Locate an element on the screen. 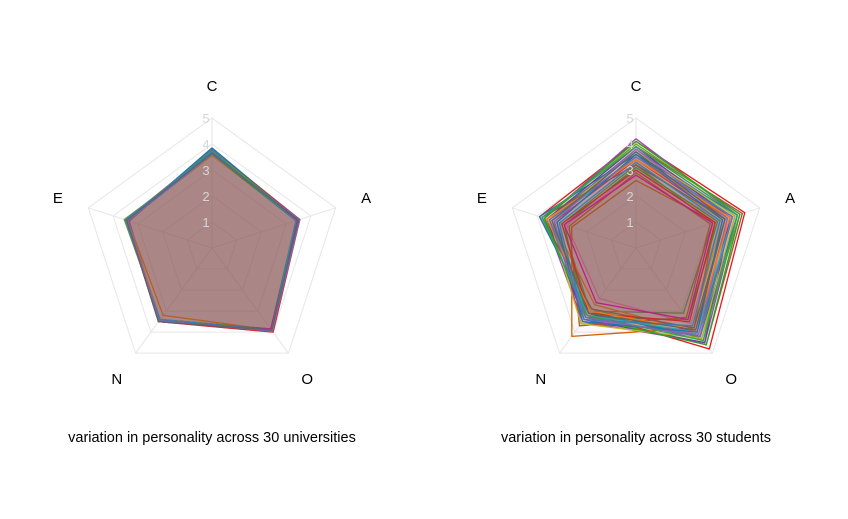 The height and width of the screenshot is (519, 848). series-27-polygon is located at coordinates (640, 243).